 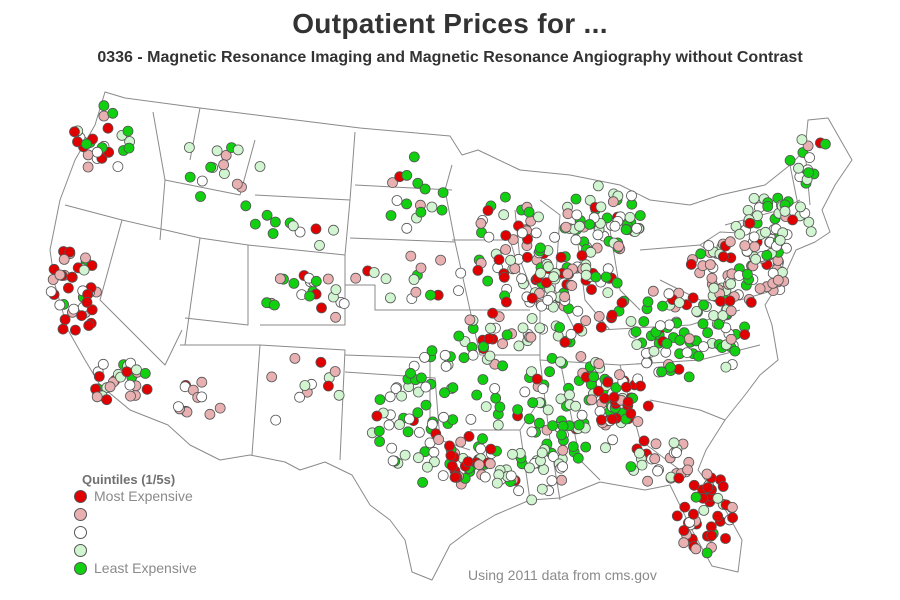 I want to click on source-note: Using 2011 data from cms.gov, so click(x=562, y=575).